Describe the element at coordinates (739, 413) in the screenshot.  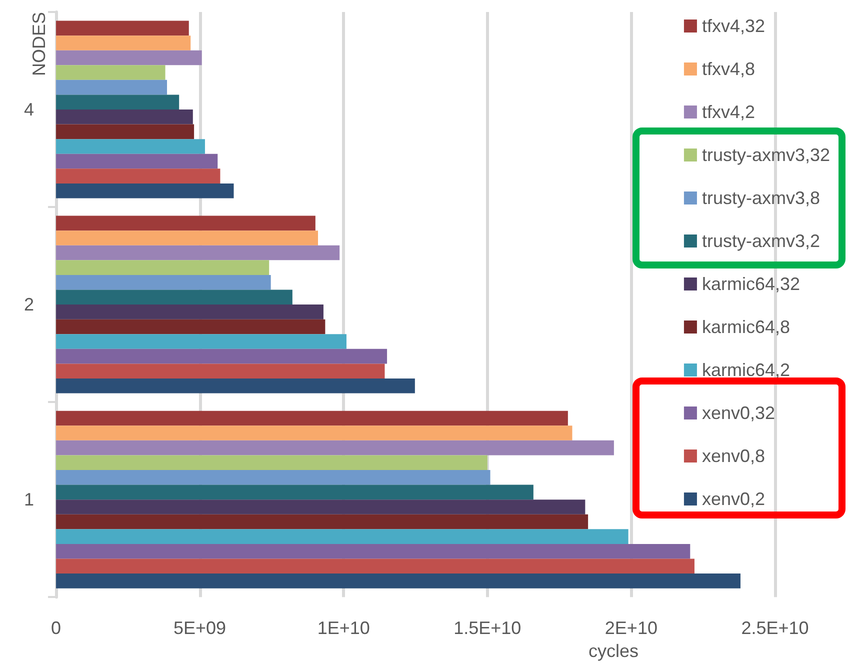
I see `legend-label: xenv0,32` at that location.